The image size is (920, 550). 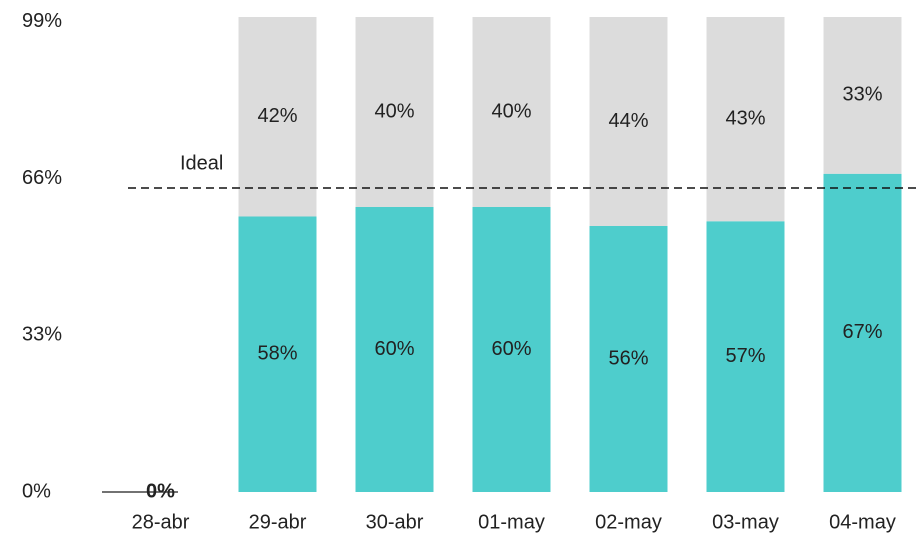 I want to click on y-tick-label: 66%, so click(x=42, y=178).